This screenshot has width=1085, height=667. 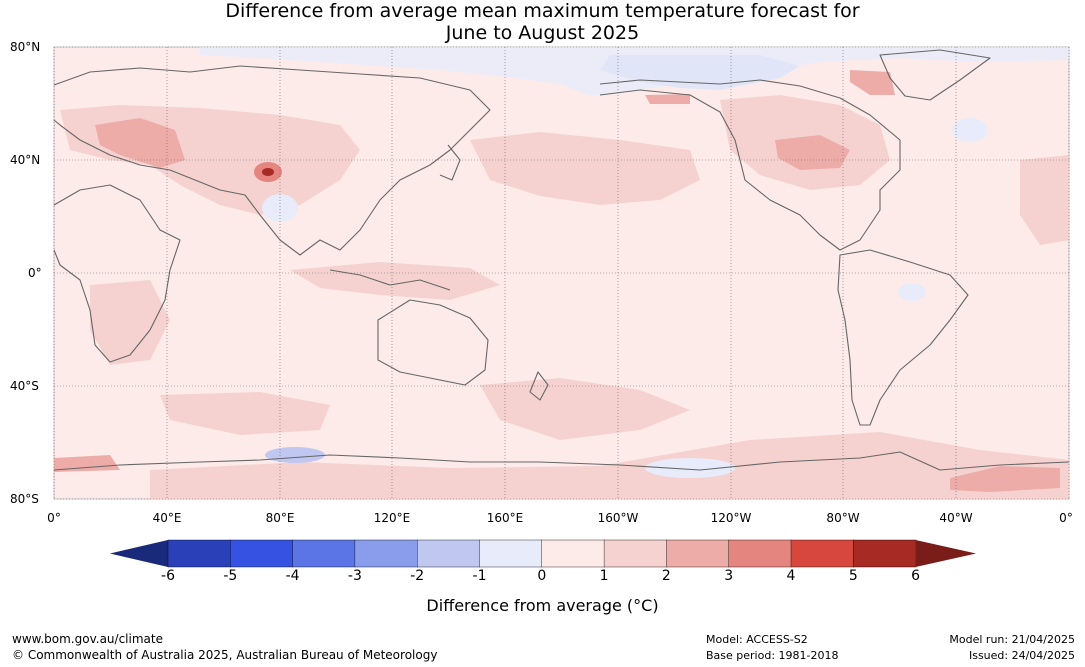 What do you see at coordinates (130, 322) in the screenshot?
I see `warm-region-south-africa` at bounding box center [130, 322].